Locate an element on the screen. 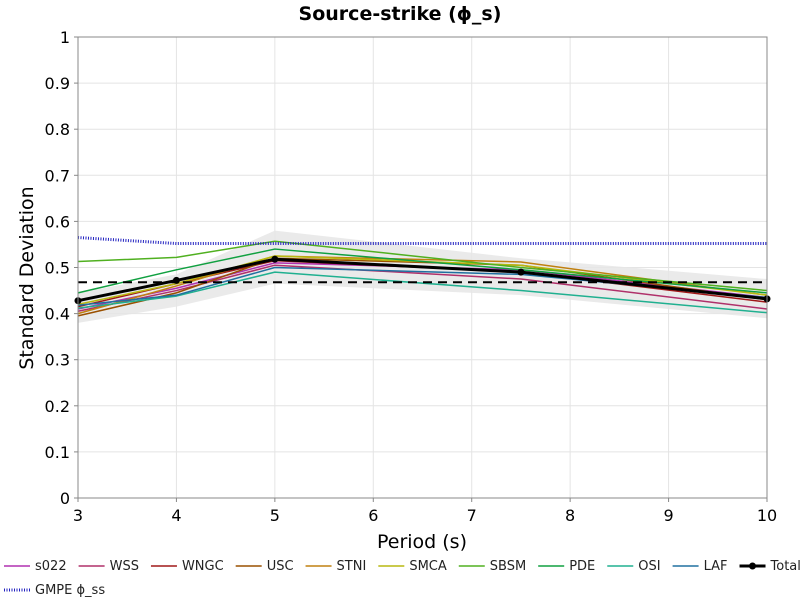 The width and height of the screenshot is (800, 600). series-line-osi is located at coordinates (422, 292).